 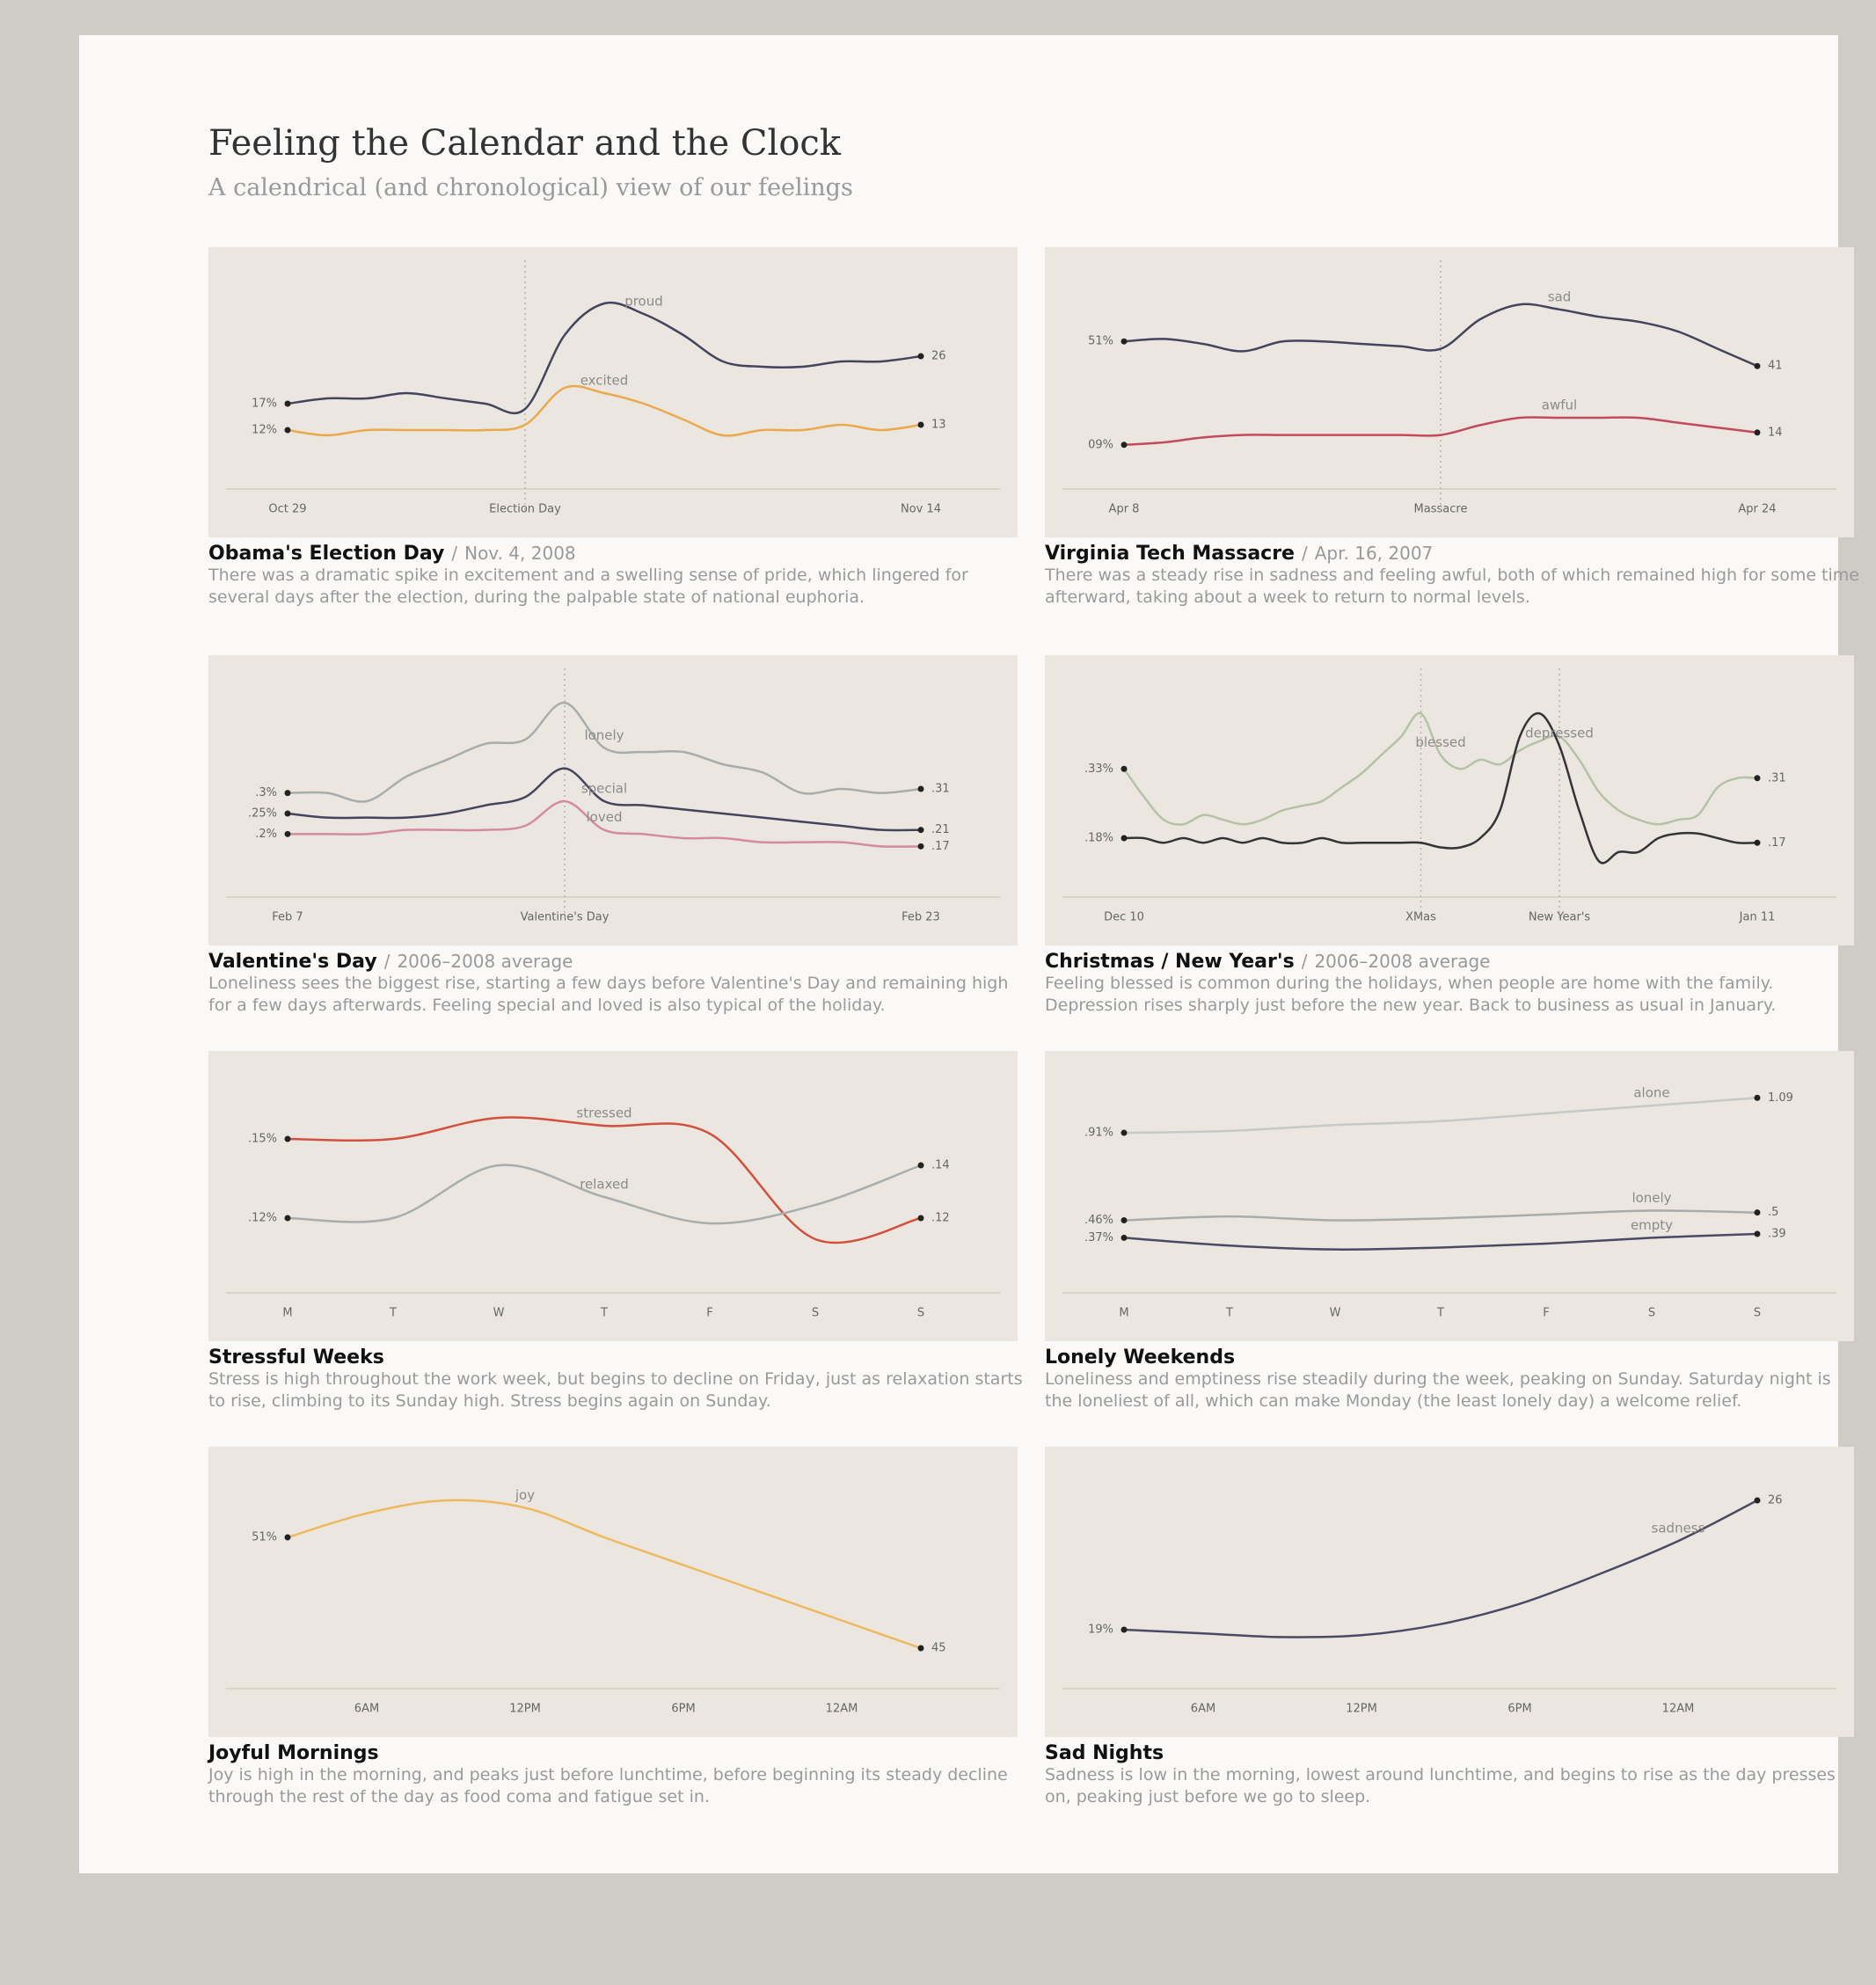 I want to click on value-label: .12%, so click(x=262, y=1218).